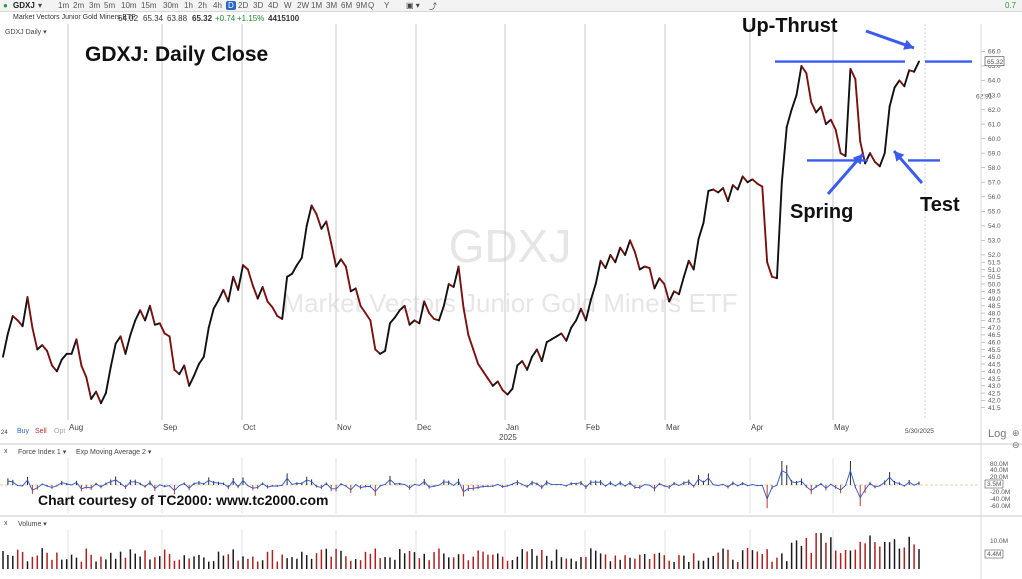 The height and width of the screenshot is (579, 1022). What do you see at coordinates (387, 5) in the screenshot?
I see `timeframe-Y: Y` at bounding box center [387, 5].